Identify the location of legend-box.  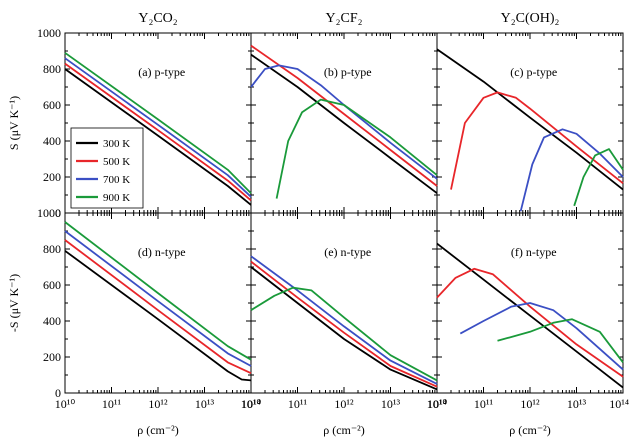
(107, 168).